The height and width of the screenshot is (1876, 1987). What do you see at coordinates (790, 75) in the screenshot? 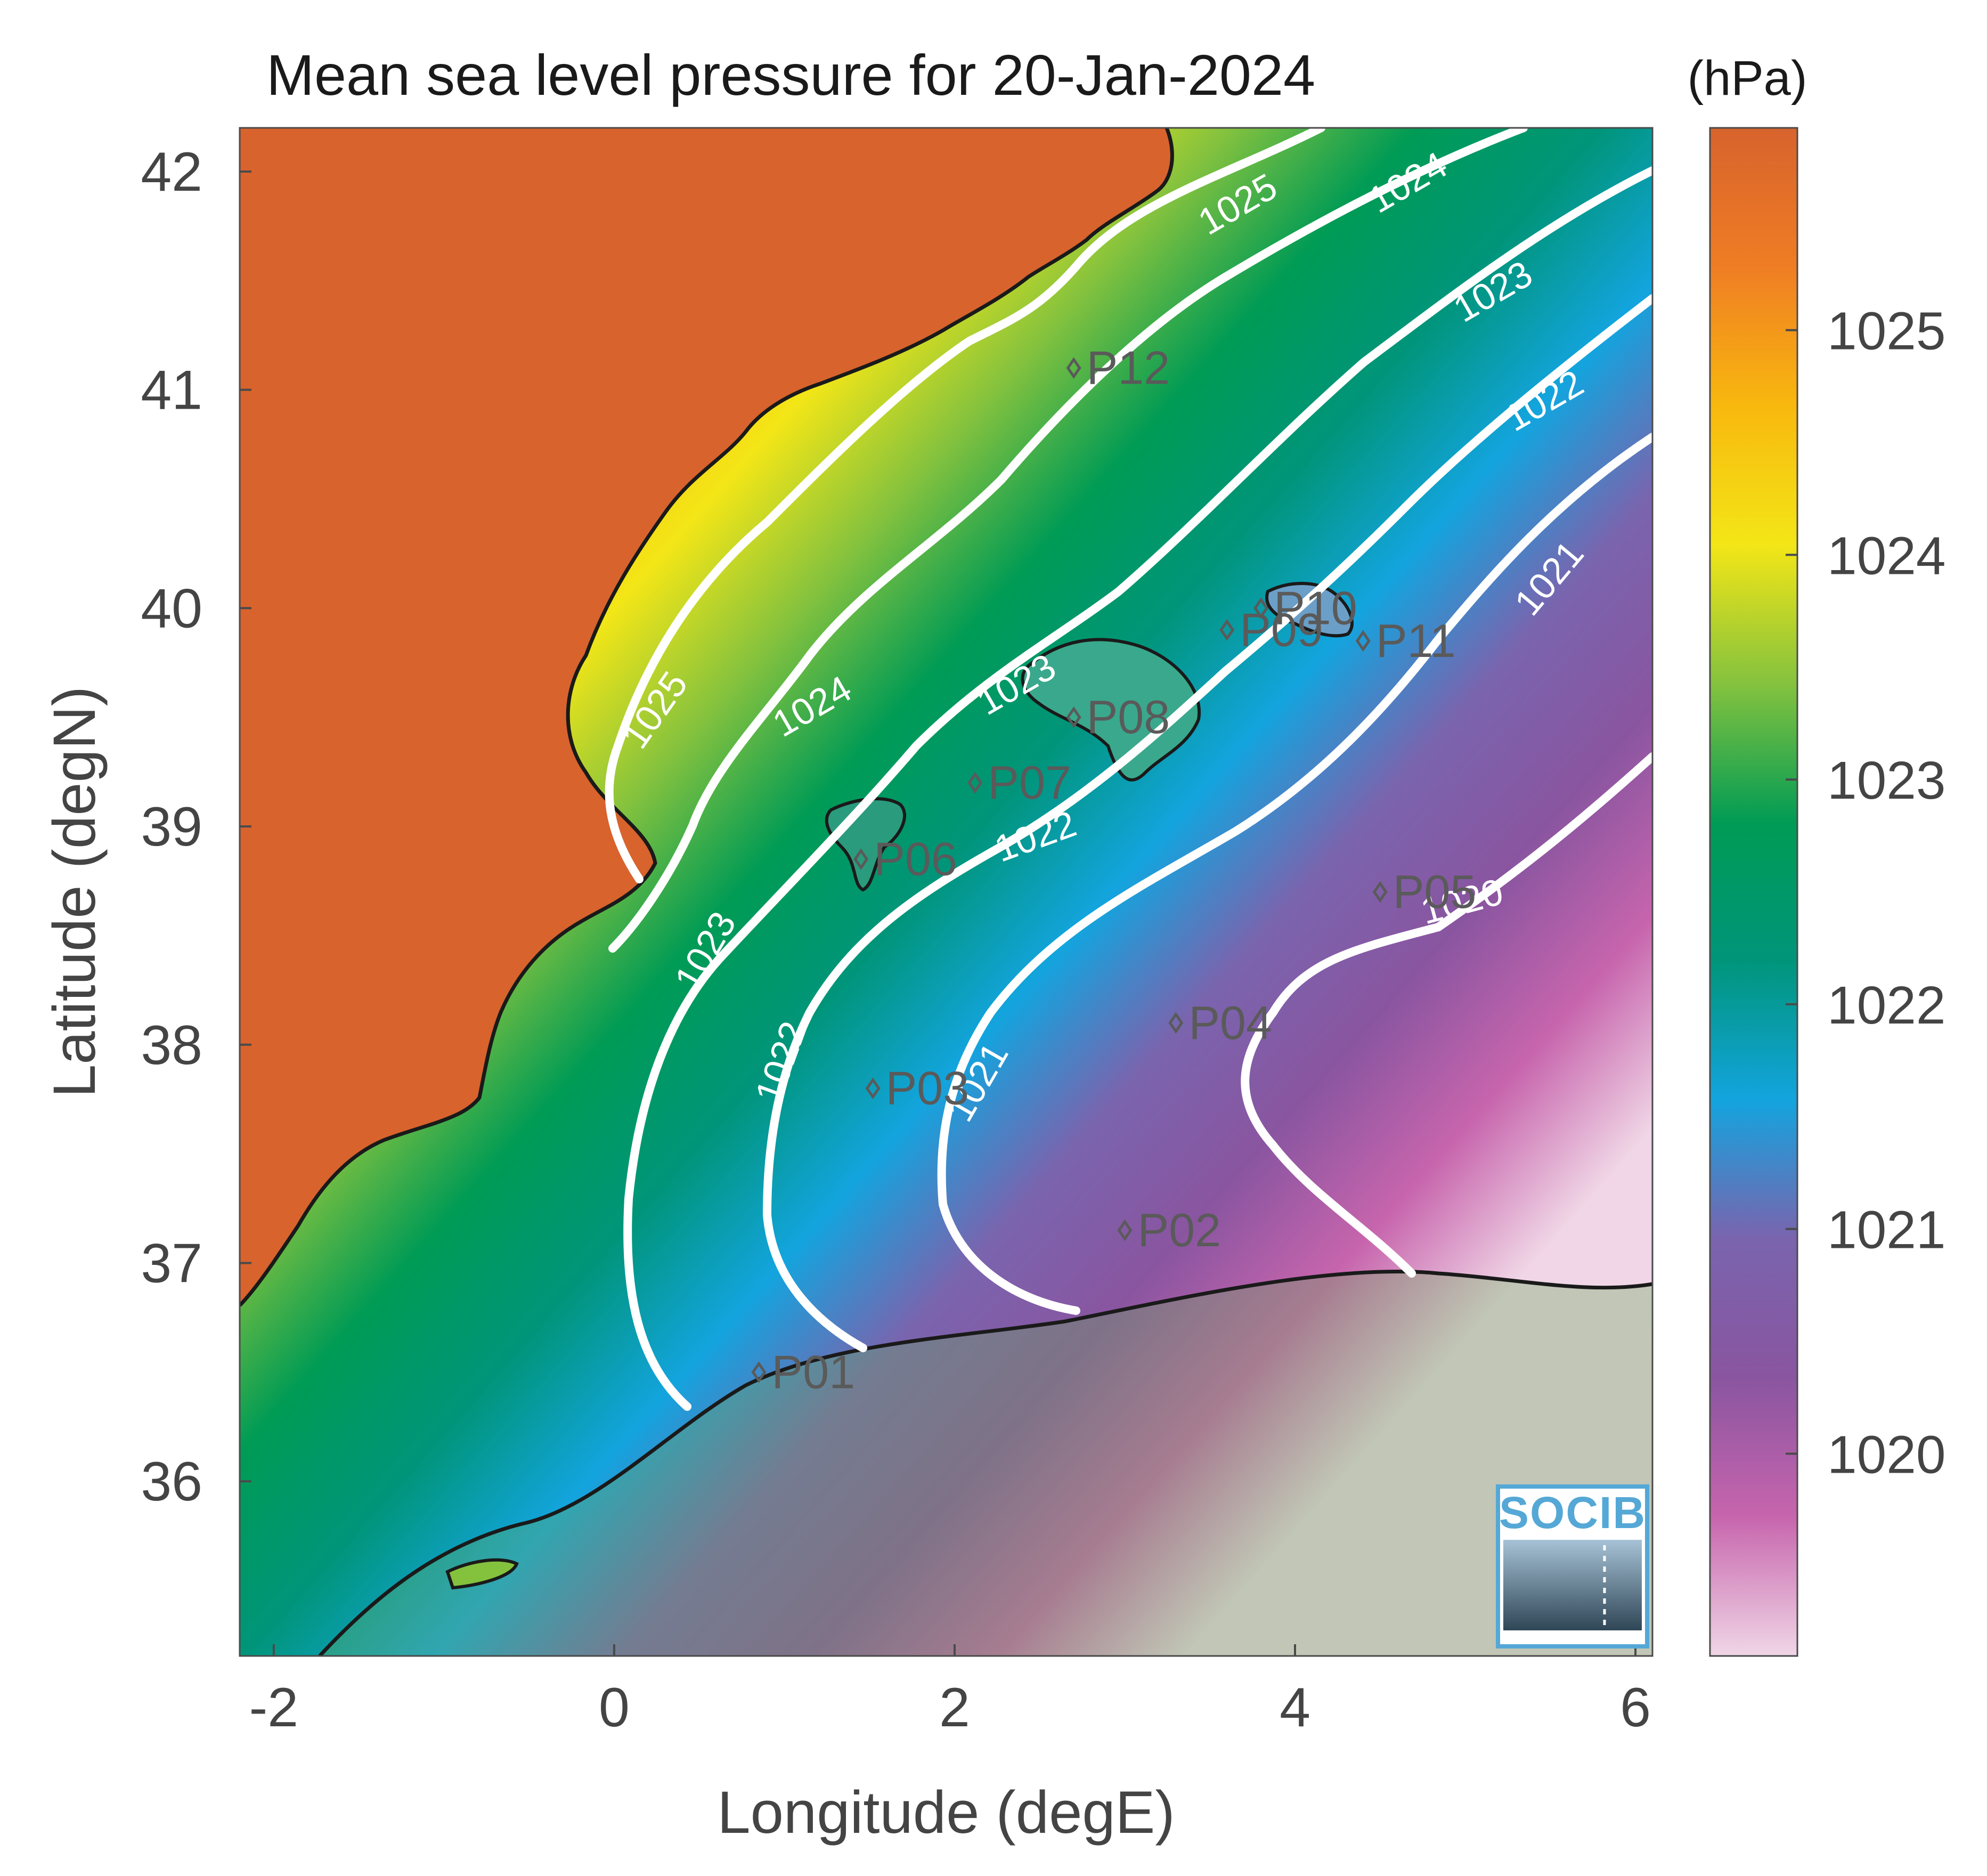
I see `map-title: Mean sea level pressure for 20-Jan-2024` at bounding box center [790, 75].